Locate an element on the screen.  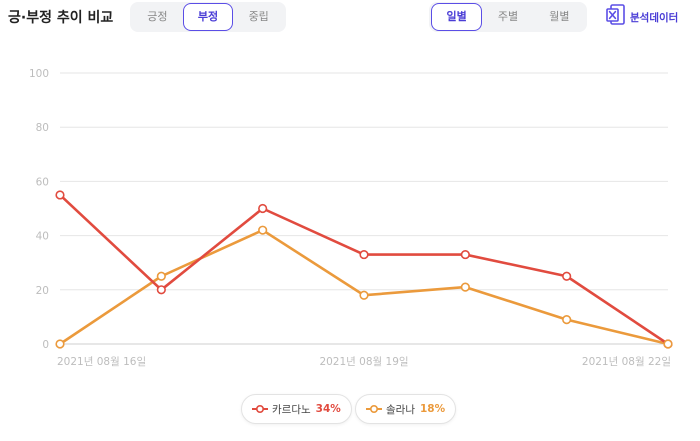
legend-item-cardano: 카르다노 34% is located at coordinates (296, 409).